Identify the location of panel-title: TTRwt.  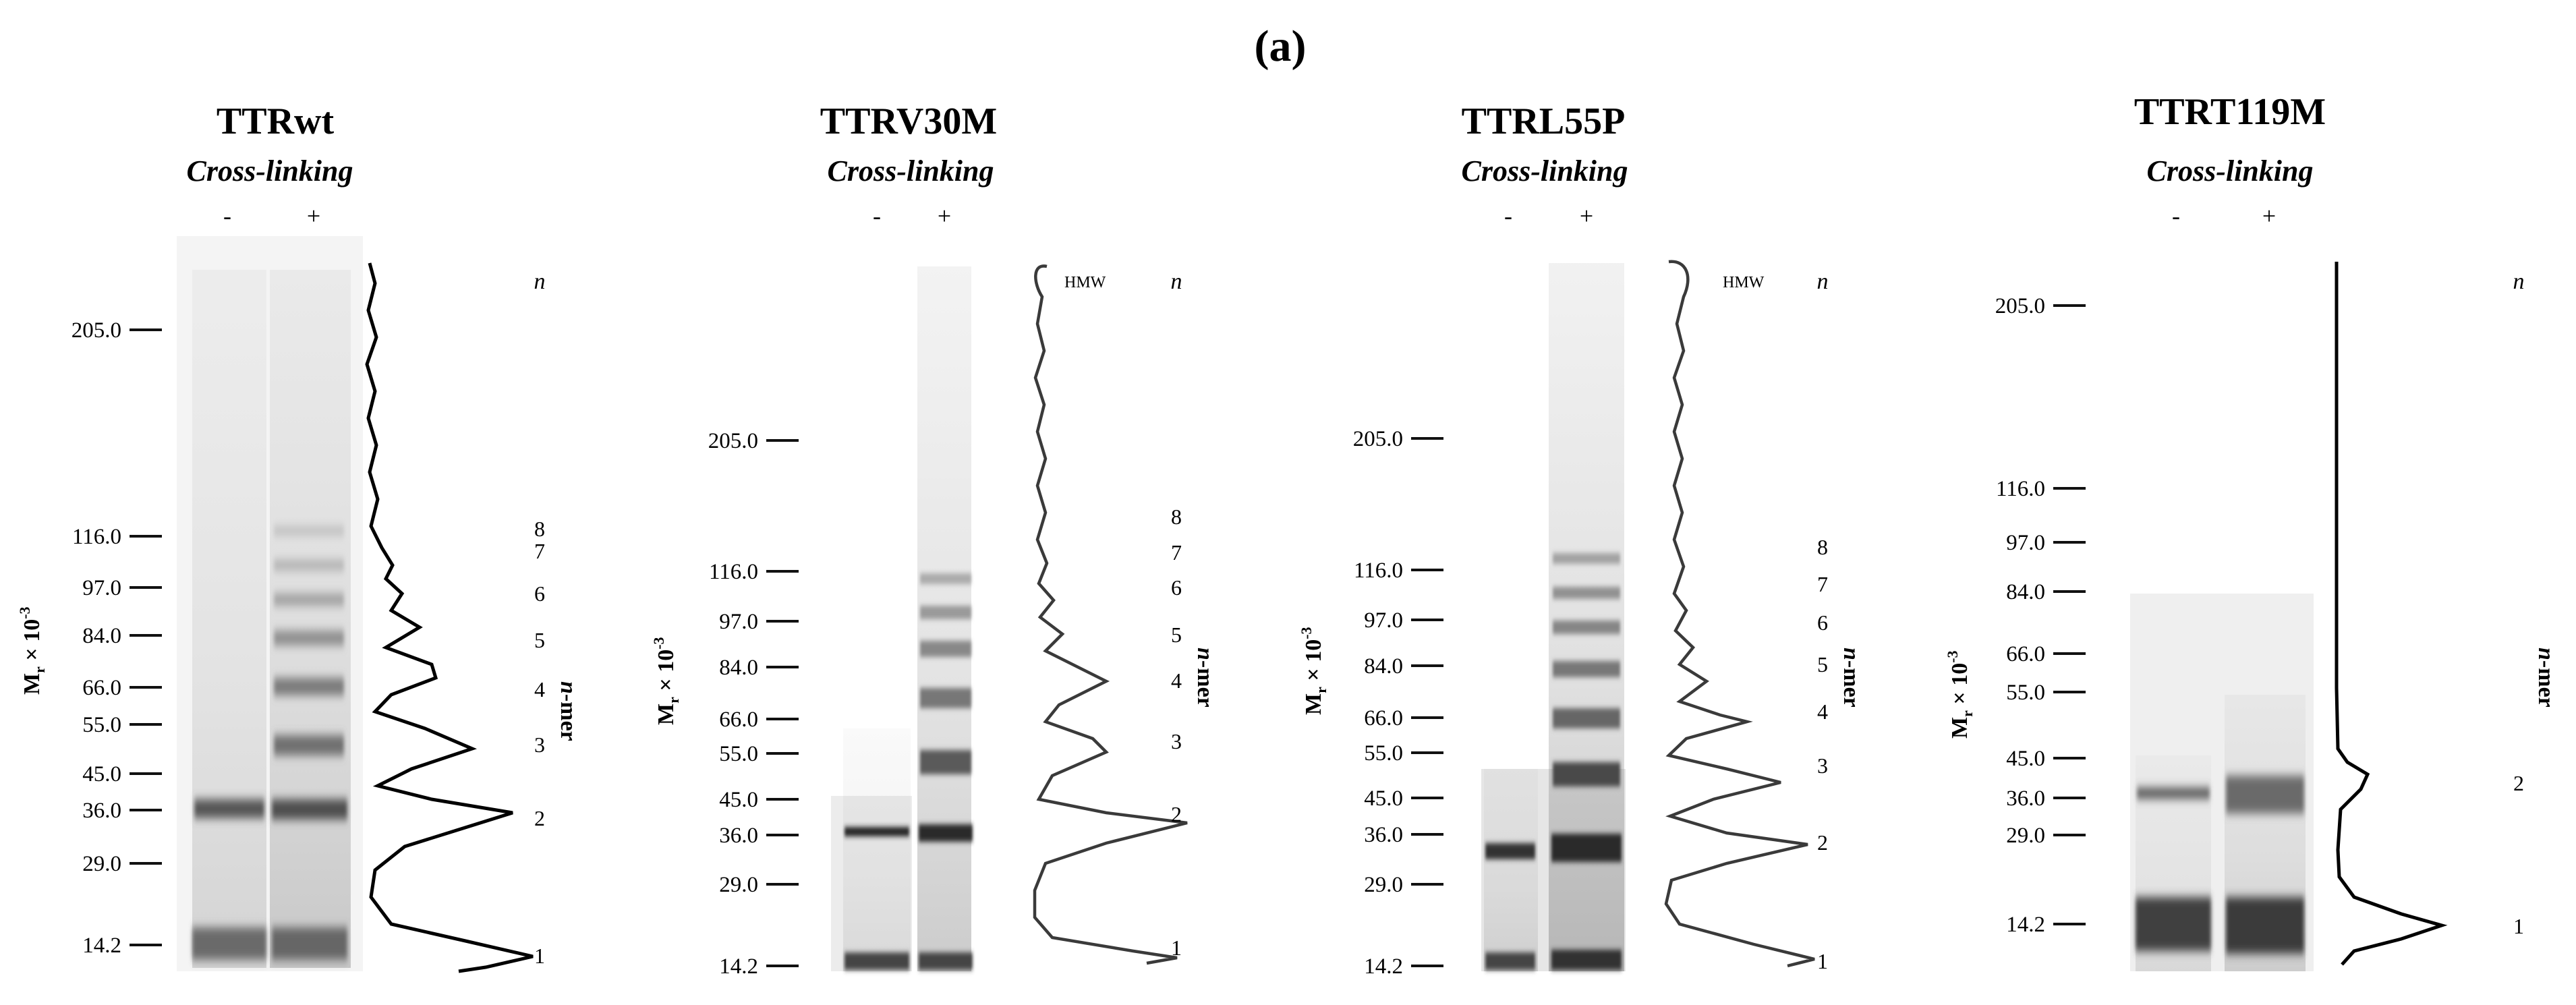
(276, 121).